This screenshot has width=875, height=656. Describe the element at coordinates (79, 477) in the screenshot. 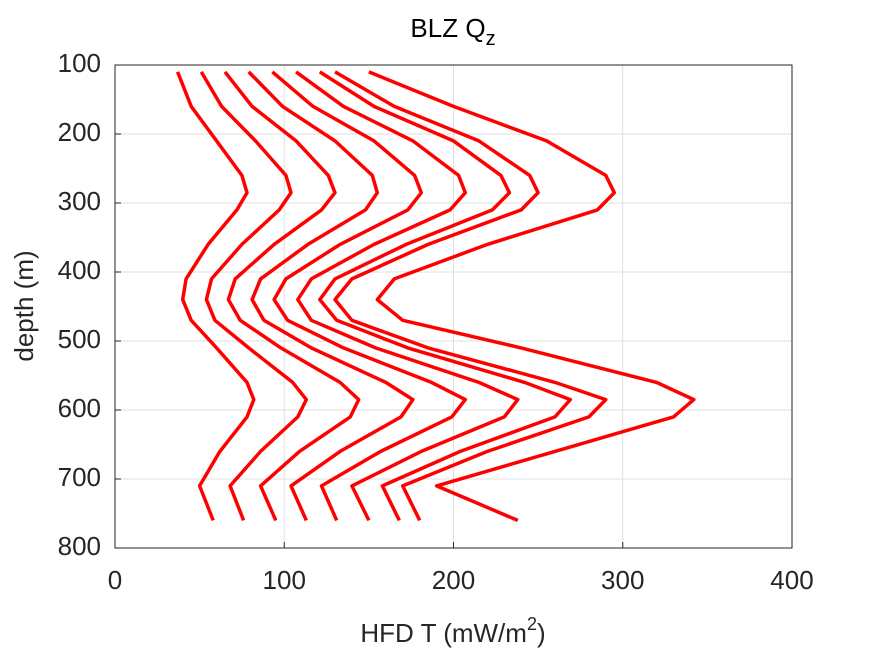

I see `y-tick-label: 700` at that location.